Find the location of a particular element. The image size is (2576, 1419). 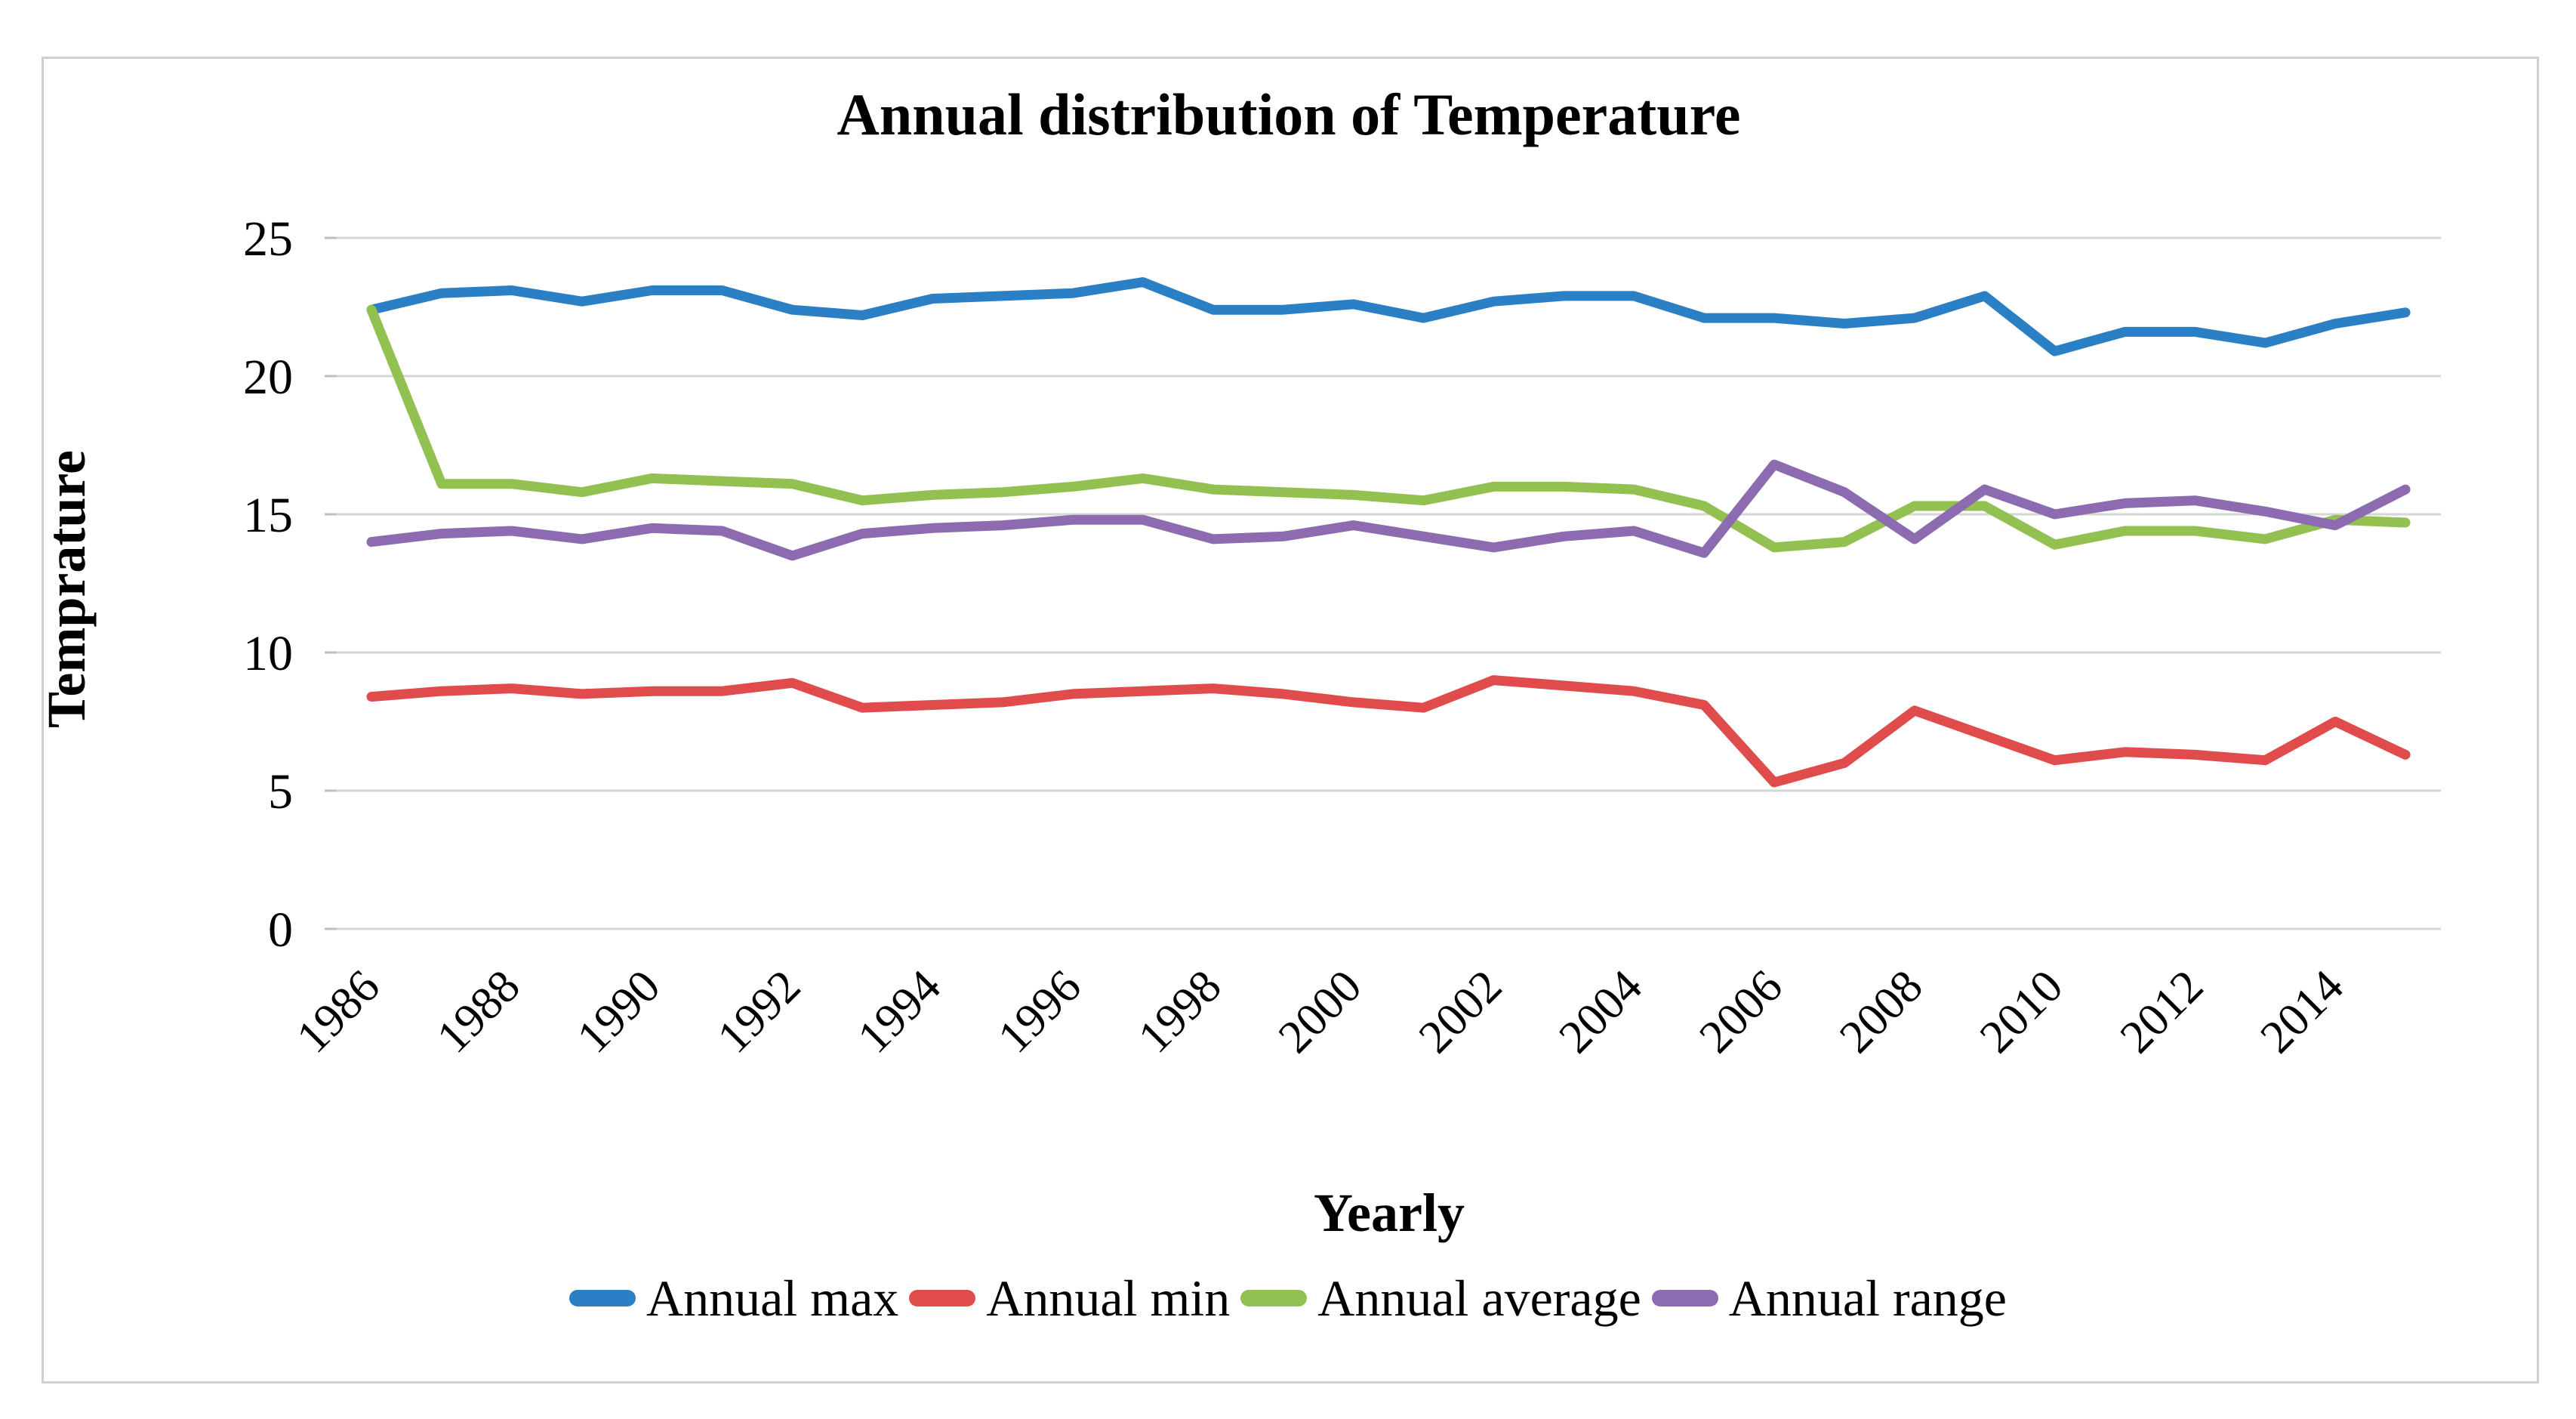

legend-item-annual-average: Annual average is located at coordinates (1440, 1298).